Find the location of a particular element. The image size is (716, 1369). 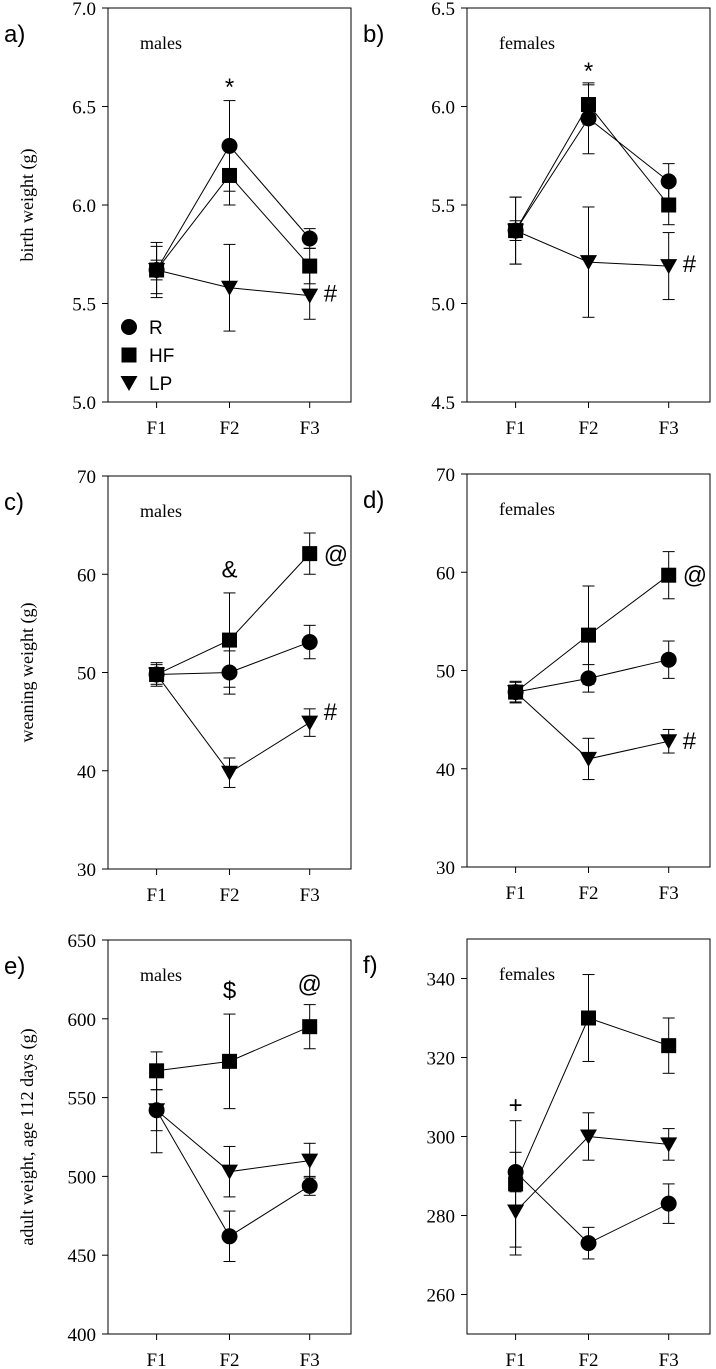

panel-b-ytick-label: 6.5 is located at coordinates (443, 10).